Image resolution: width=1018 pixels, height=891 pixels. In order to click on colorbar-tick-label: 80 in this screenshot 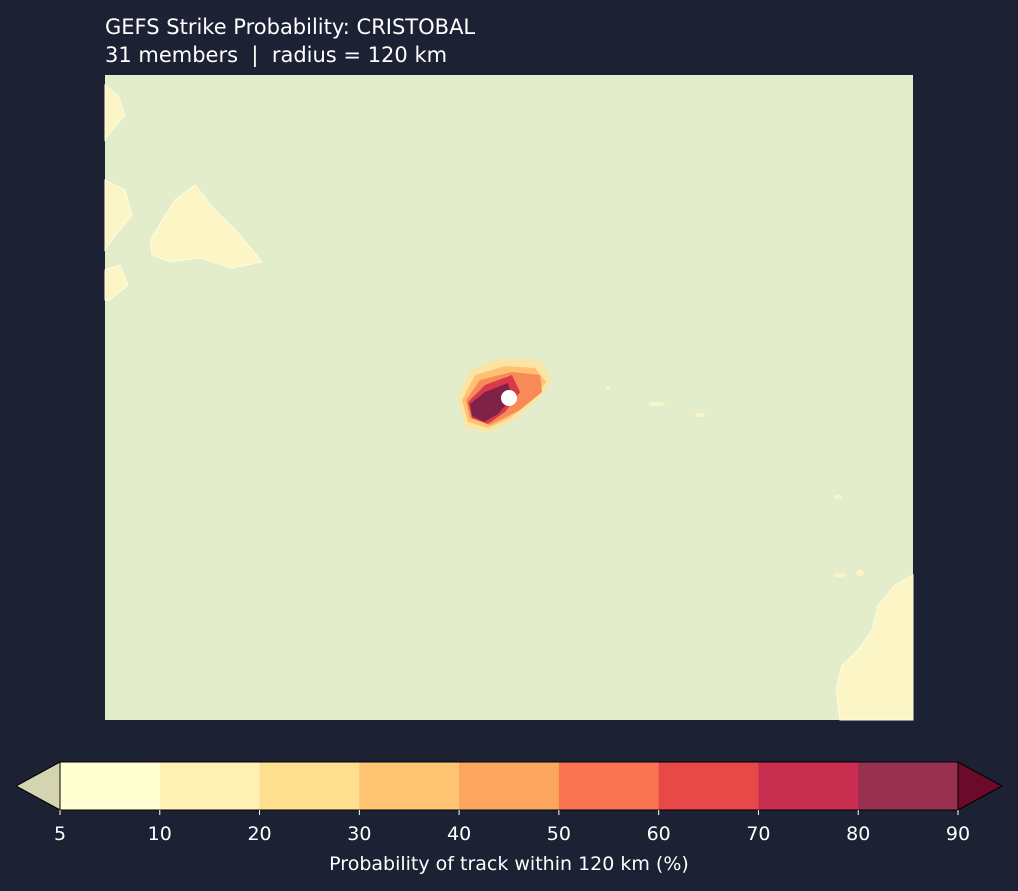, I will do `click(858, 834)`.